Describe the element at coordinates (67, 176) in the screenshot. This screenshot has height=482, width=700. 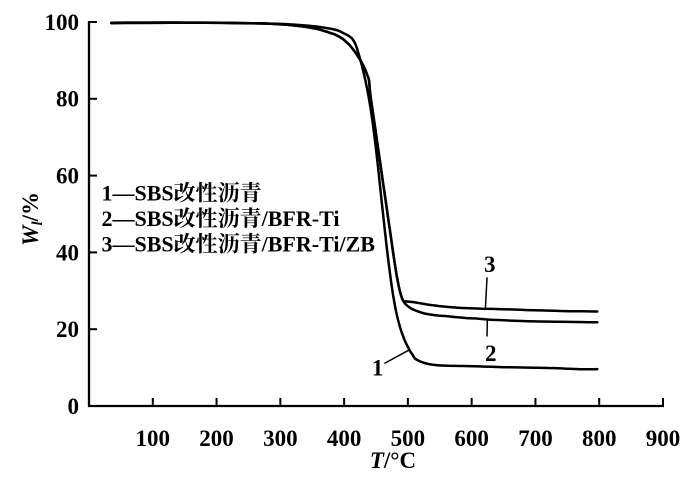
I see `y-tick-label-60: 60` at that location.